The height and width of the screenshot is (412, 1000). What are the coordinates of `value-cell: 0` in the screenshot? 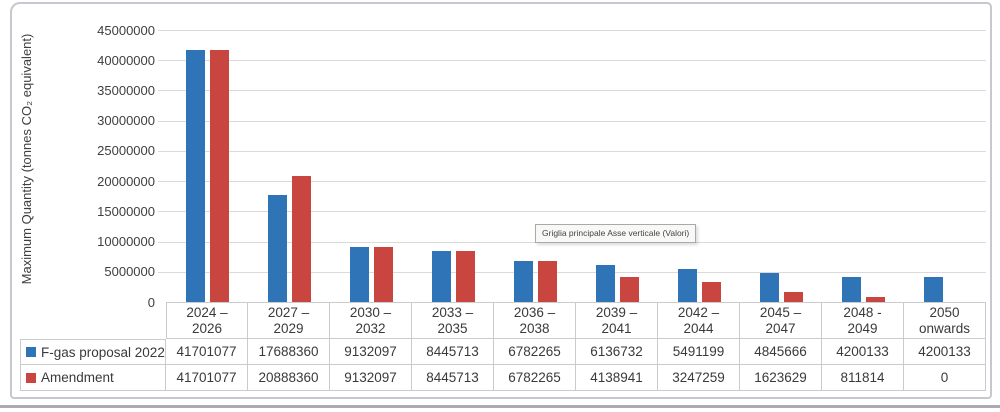 It's located at (945, 378).